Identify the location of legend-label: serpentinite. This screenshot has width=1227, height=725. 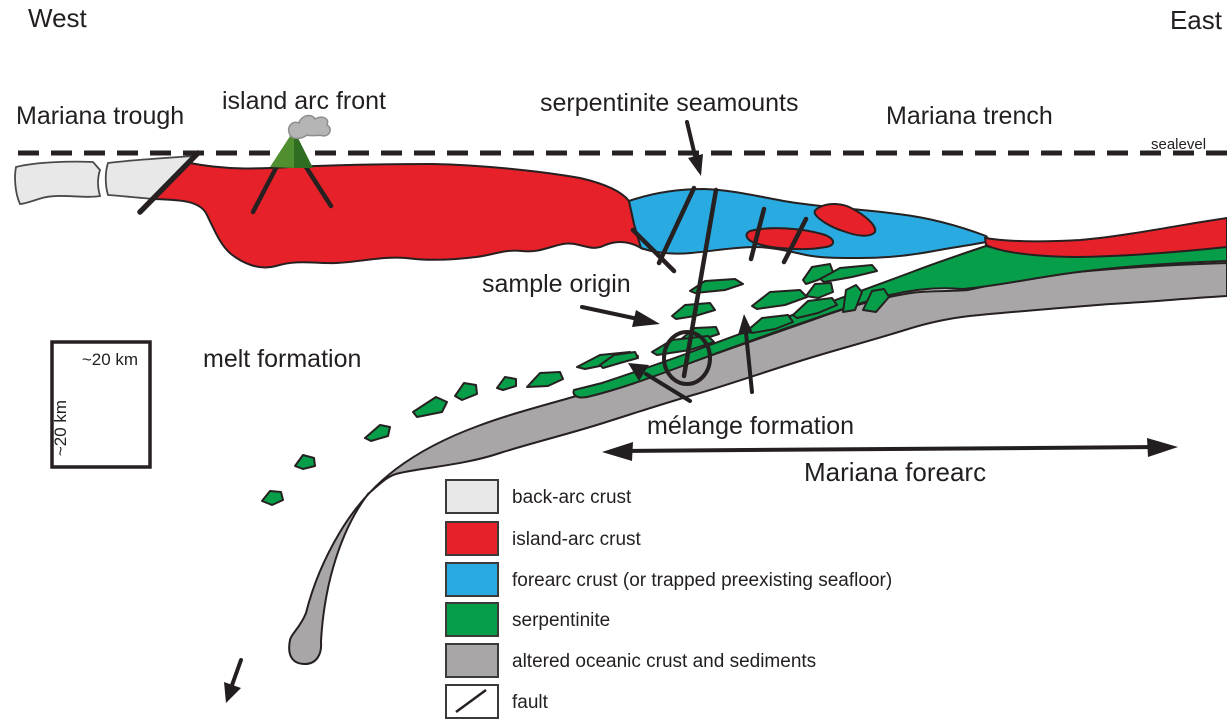
(561, 620).